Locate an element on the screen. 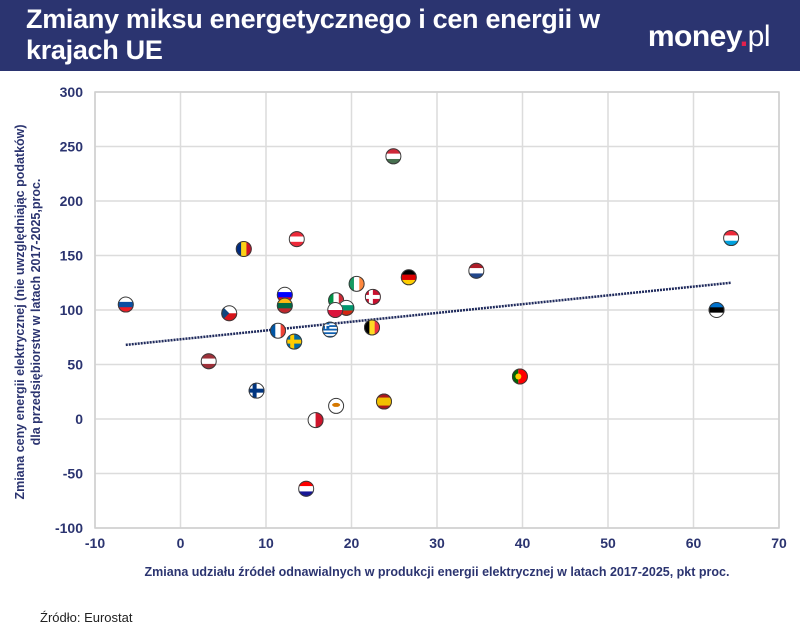 Image resolution: width=800 pixels, height=644 pixels. flag-marker-dania is located at coordinates (372, 296).